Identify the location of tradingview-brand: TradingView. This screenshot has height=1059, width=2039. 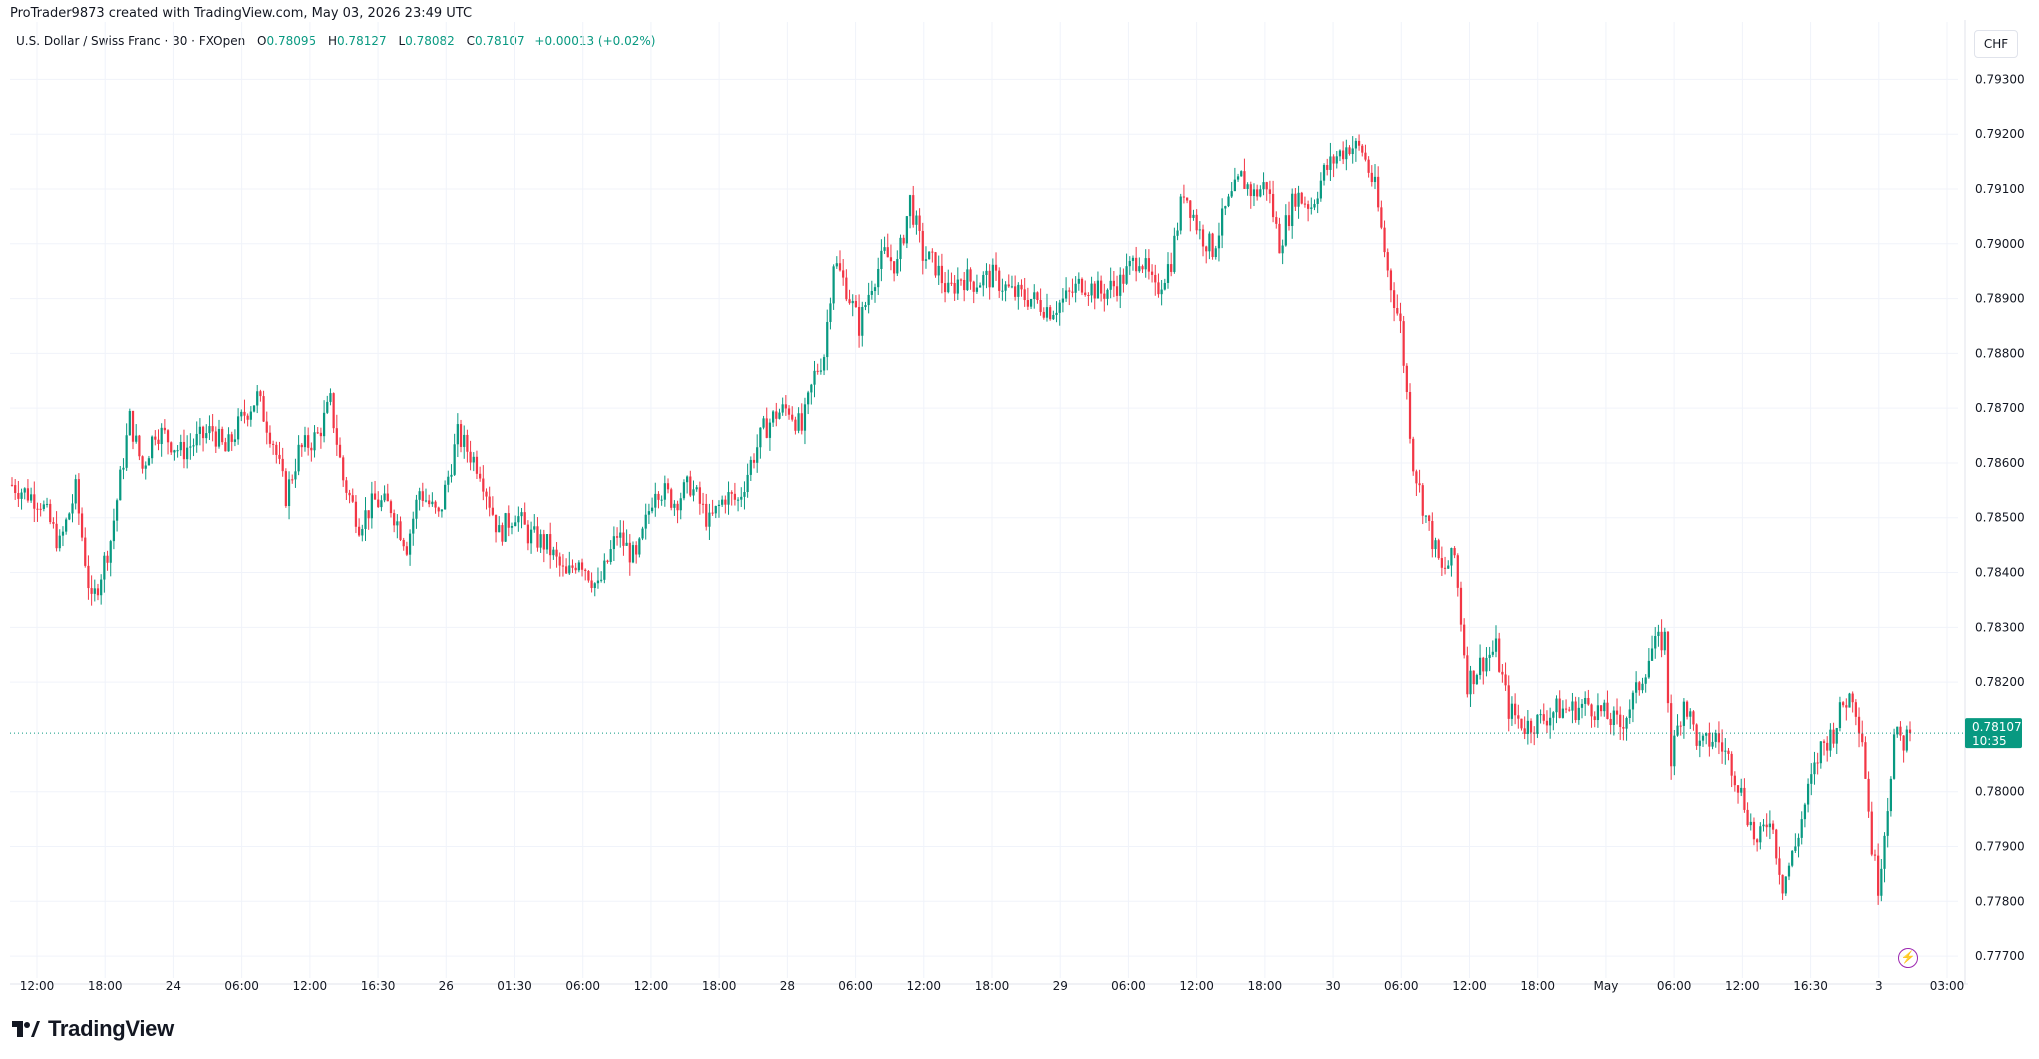
(93, 1029).